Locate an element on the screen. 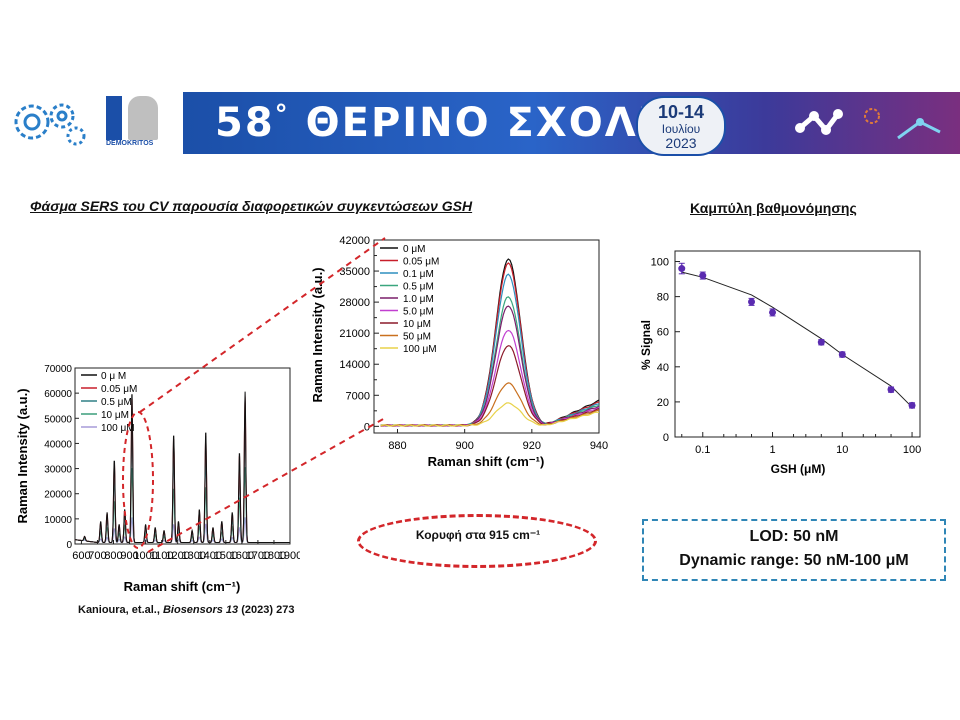 This screenshot has height=720, width=960. demokritos-label: DEMOKRITOS is located at coordinates (130, 143).